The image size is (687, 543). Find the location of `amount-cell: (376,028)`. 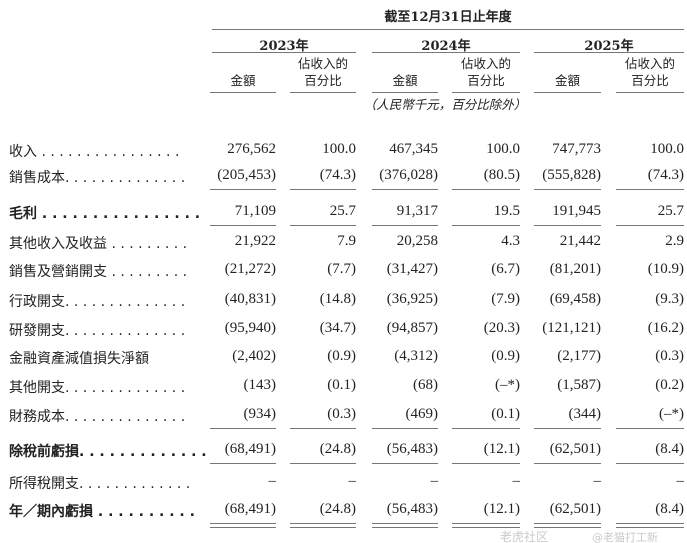

amount-cell: (376,028) is located at coordinates (408, 175).